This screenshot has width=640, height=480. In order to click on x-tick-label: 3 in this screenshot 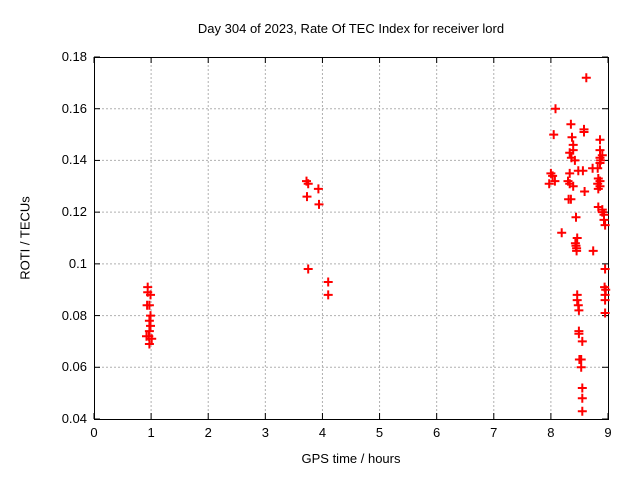, I will do `click(265, 432)`.